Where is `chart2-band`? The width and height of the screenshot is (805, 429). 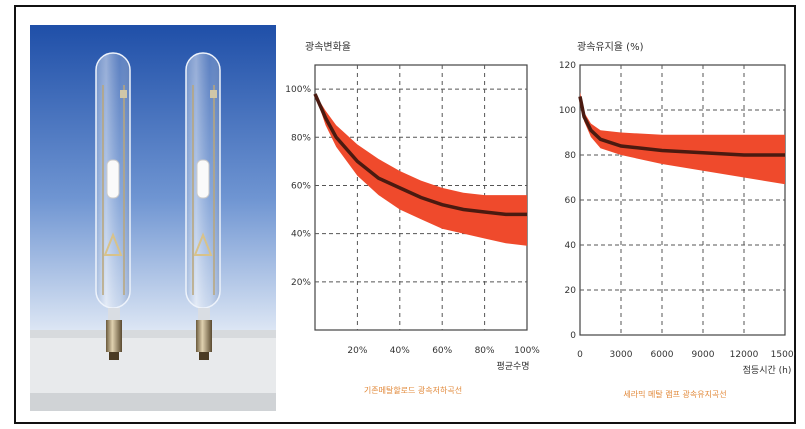
chart2-band is located at coordinates (682, 138).